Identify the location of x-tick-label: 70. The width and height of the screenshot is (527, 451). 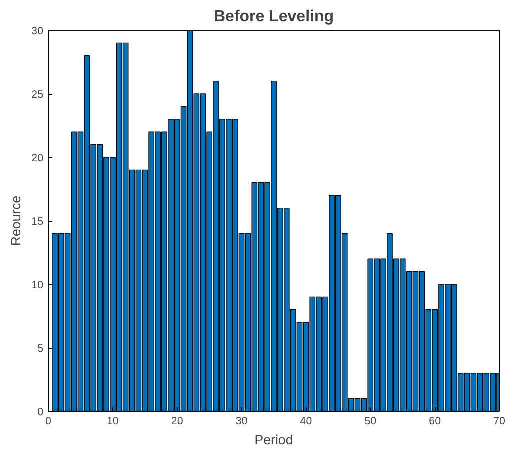
(500, 422).